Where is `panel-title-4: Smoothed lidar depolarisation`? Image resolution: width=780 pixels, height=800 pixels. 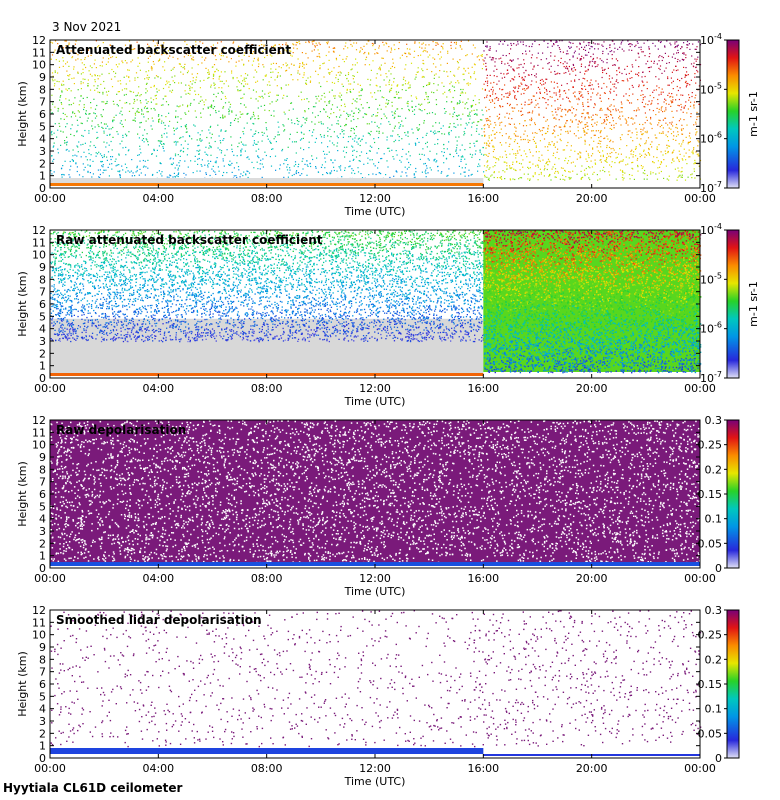 panel-title-4: Smoothed lidar depolarisation is located at coordinates (159, 620).